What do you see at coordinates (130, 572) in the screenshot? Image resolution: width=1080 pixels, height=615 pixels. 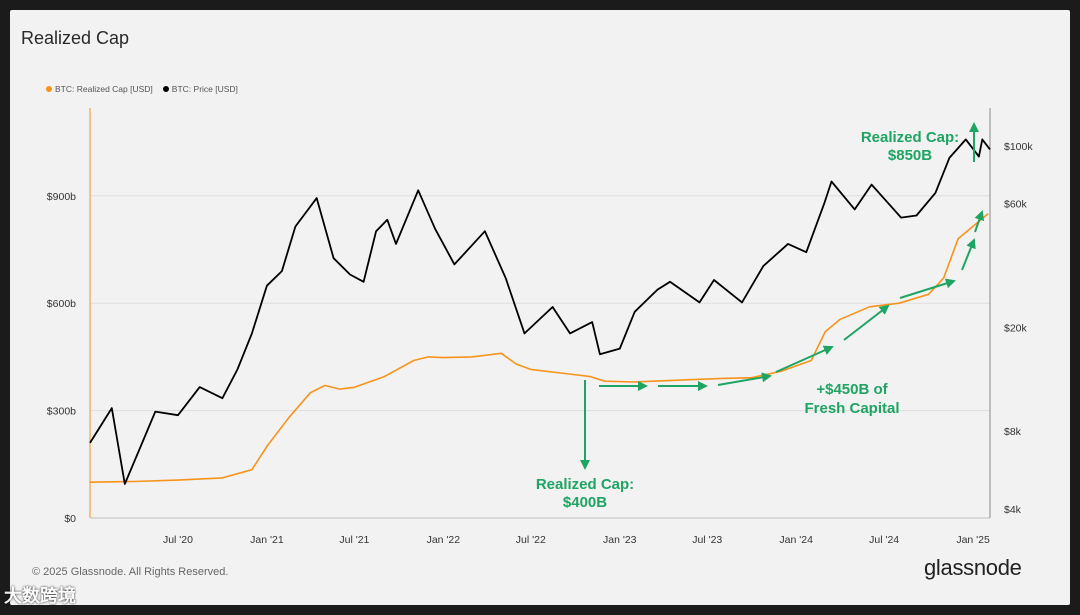 I see `copyright-text: © 2025 Glassnode. All Rights Reserved.` at bounding box center [130, 572].